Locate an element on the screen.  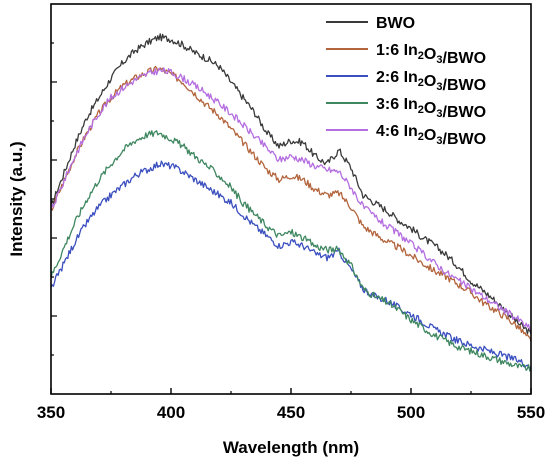
legend-label-1: BWO is located at coordinates (395, 23).